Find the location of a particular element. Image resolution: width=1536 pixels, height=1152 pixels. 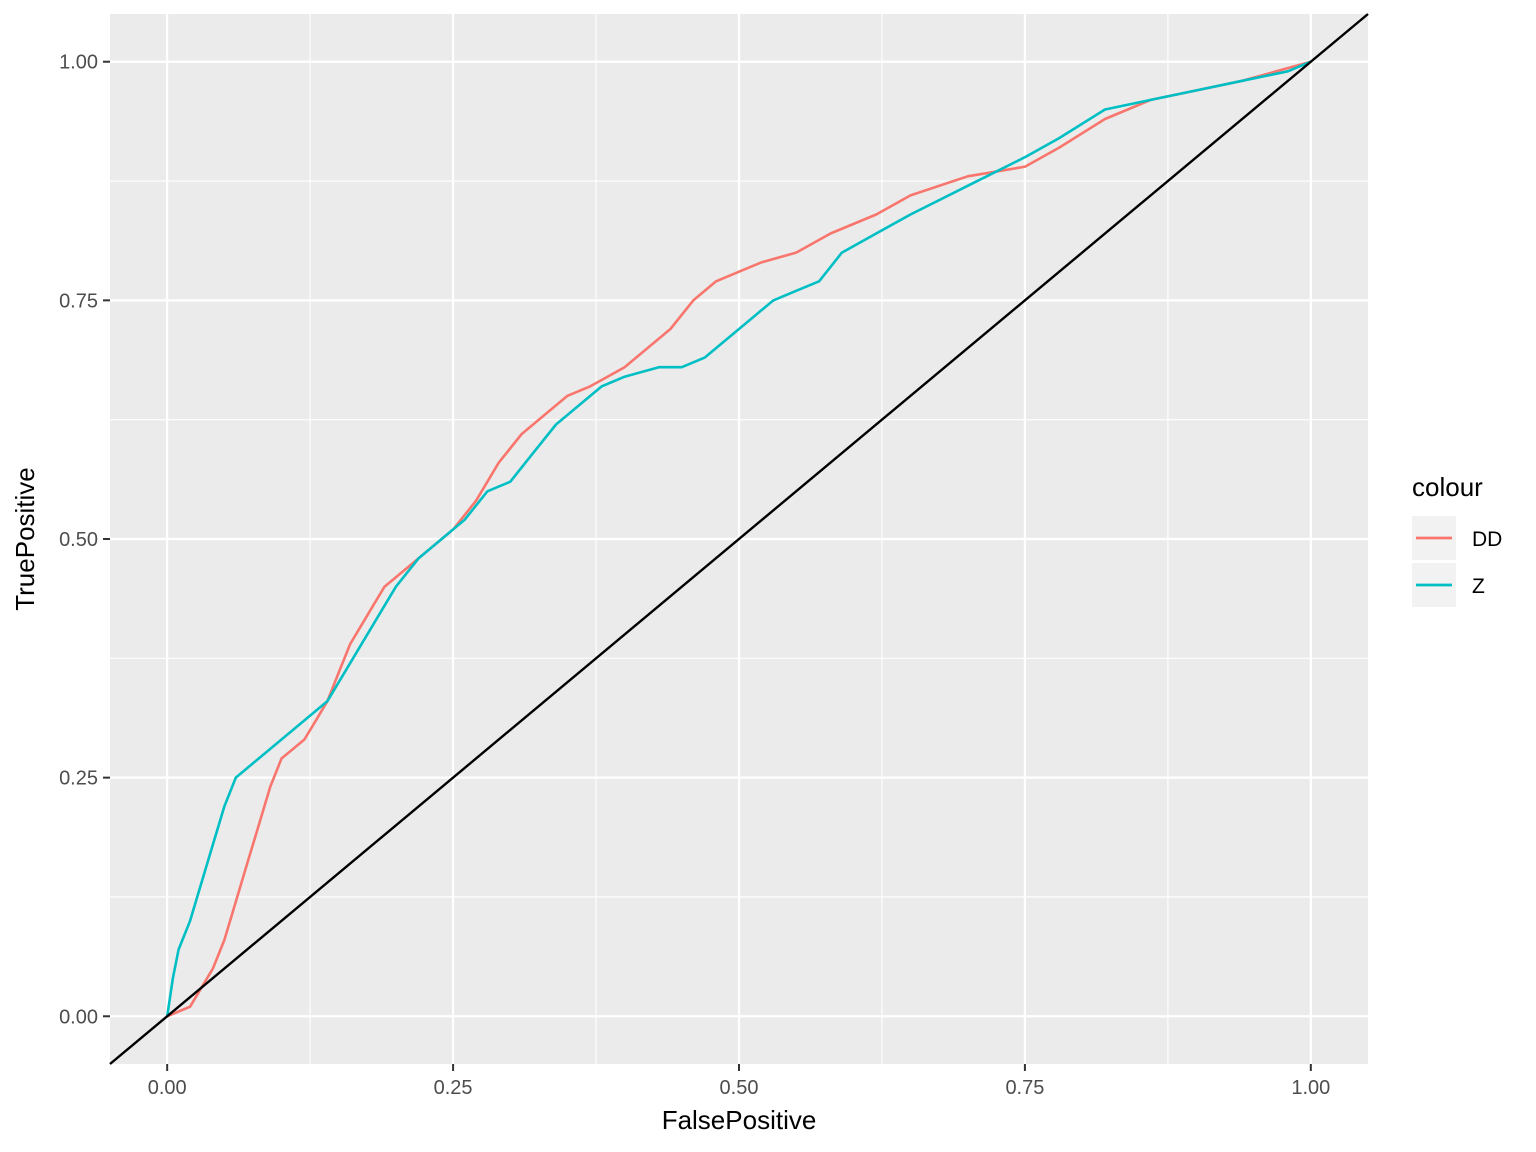

legend-title: colour is located at coordinates (1447, 487).